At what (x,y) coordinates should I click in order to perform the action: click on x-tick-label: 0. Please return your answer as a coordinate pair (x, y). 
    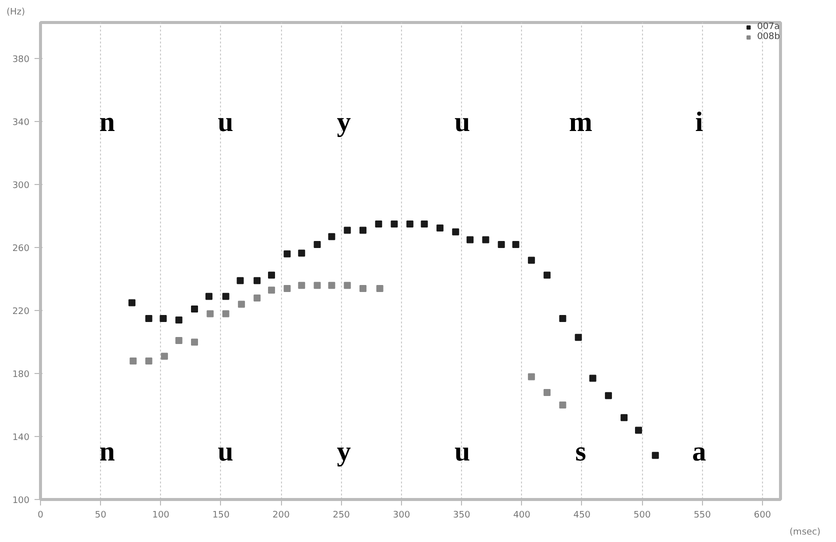
    Looking at the image, I should click on (41, 515).